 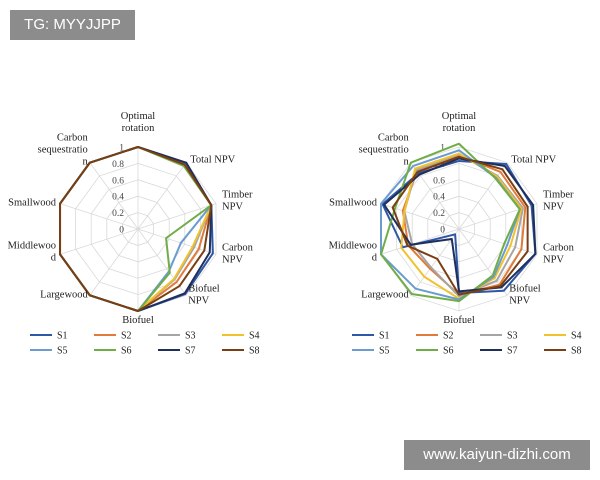 I want to click on series-line-s6, so click(x=450, y=222).